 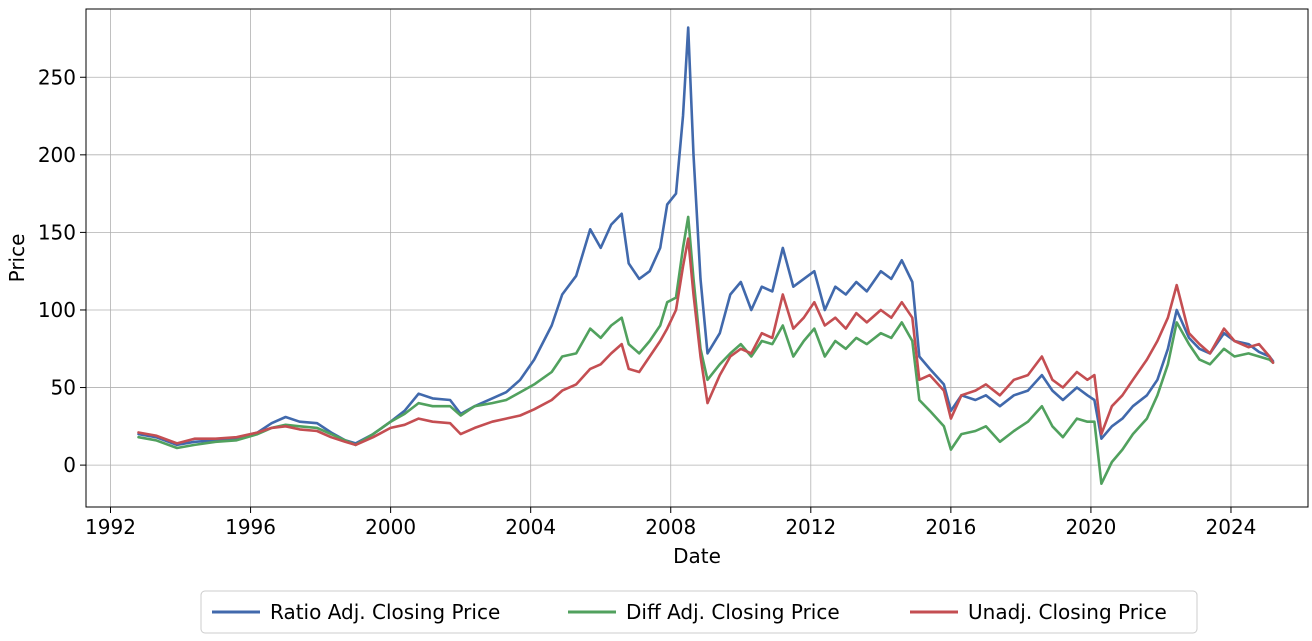 What do you see at coordinates (57, 310) in the screenshot?
I see `y-tick-label: 100` at bounding box center [57, 310].